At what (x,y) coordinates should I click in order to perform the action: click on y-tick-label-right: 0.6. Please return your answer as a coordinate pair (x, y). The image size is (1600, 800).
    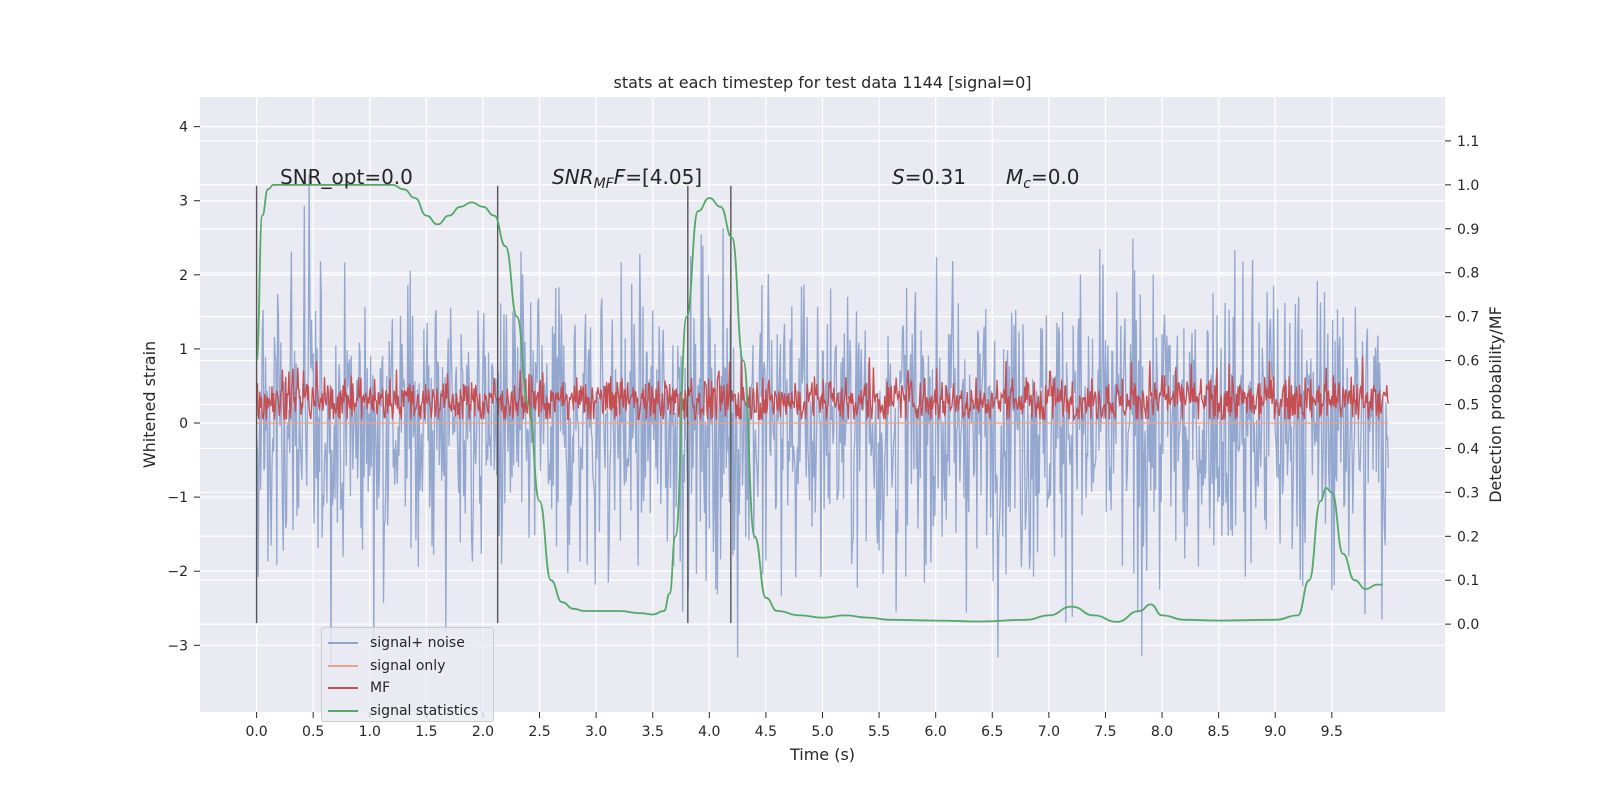
    Looking at the image, I should click on (1468, 362).